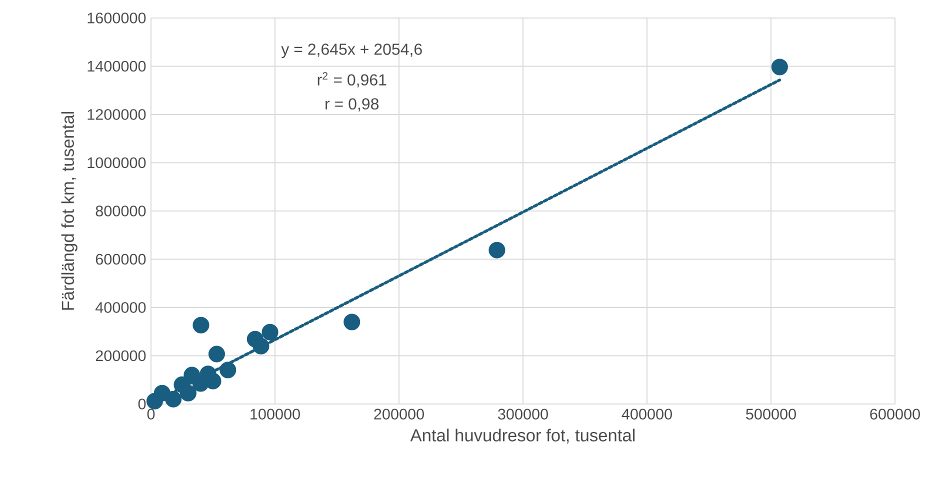 This screenshot has width=936, height=490. Describe the element at coordinates (352, 105) in the screenshot. I see `annotation: r = 0,98` at that location.